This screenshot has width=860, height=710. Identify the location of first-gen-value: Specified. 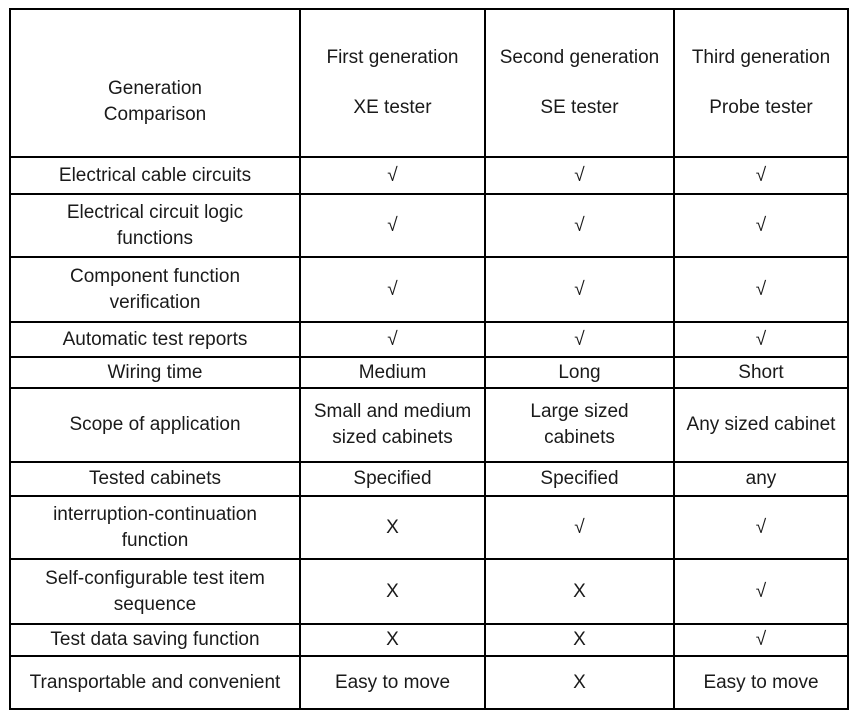
(392, 479).